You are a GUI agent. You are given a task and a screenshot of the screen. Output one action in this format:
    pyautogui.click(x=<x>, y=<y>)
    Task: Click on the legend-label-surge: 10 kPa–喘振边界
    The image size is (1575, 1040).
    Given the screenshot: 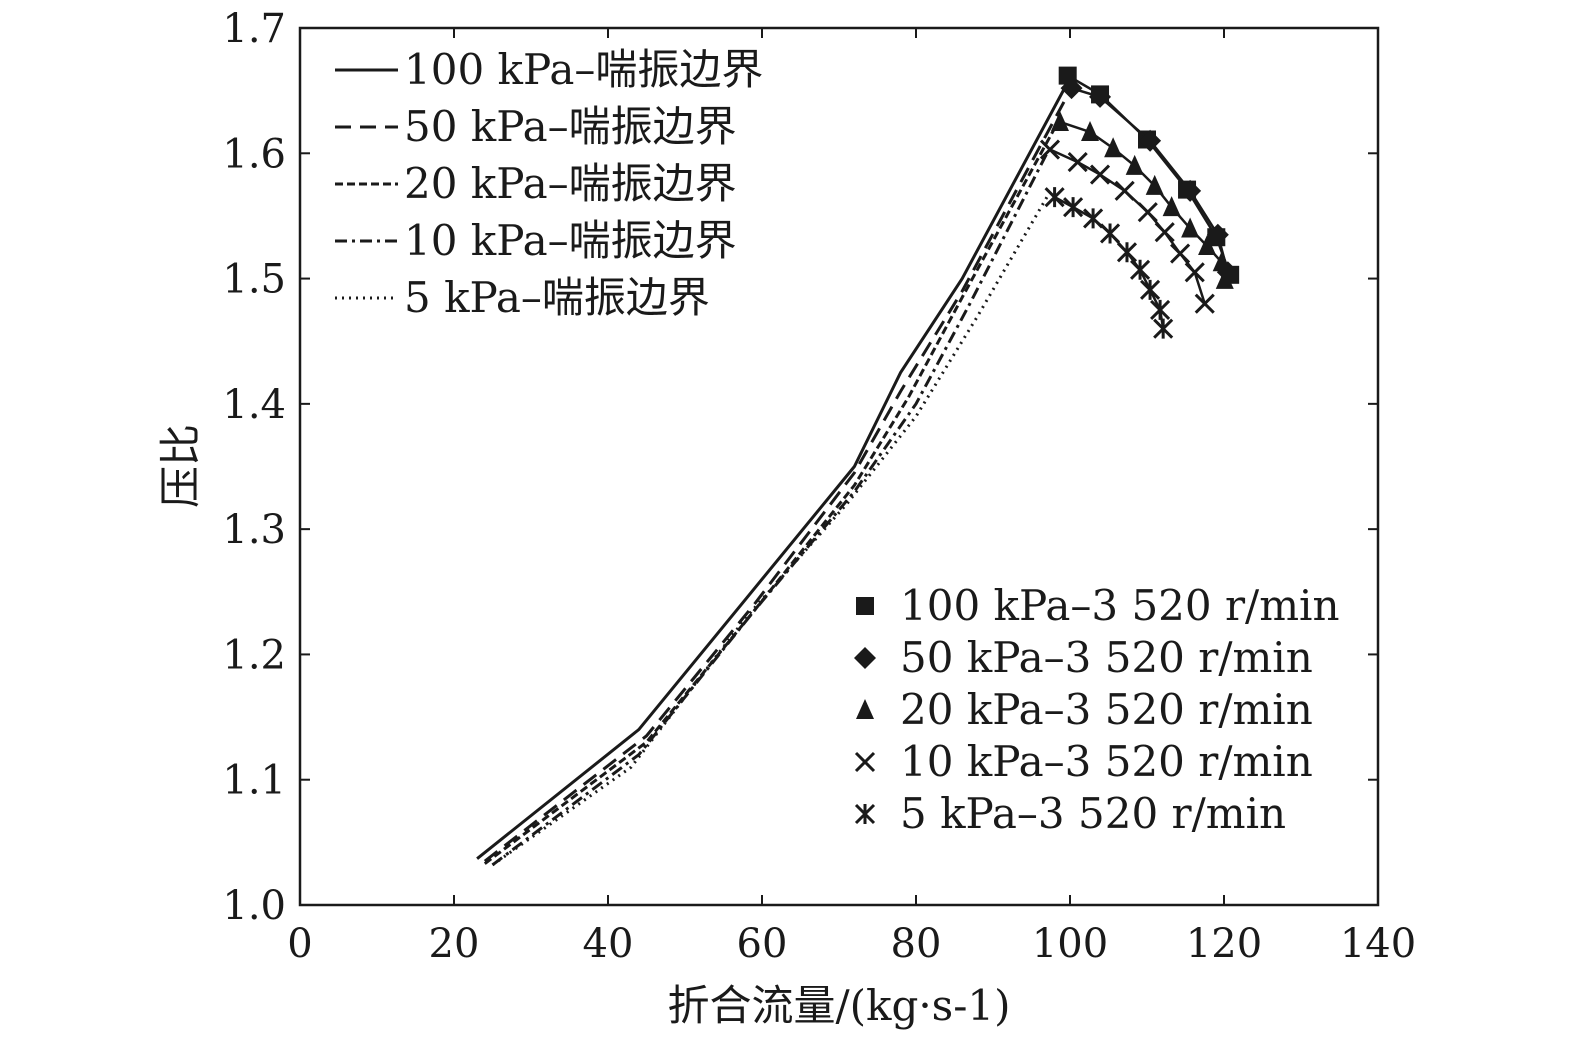 What is the action you would take?
    pyautogui.click(x=570, y=240)
    